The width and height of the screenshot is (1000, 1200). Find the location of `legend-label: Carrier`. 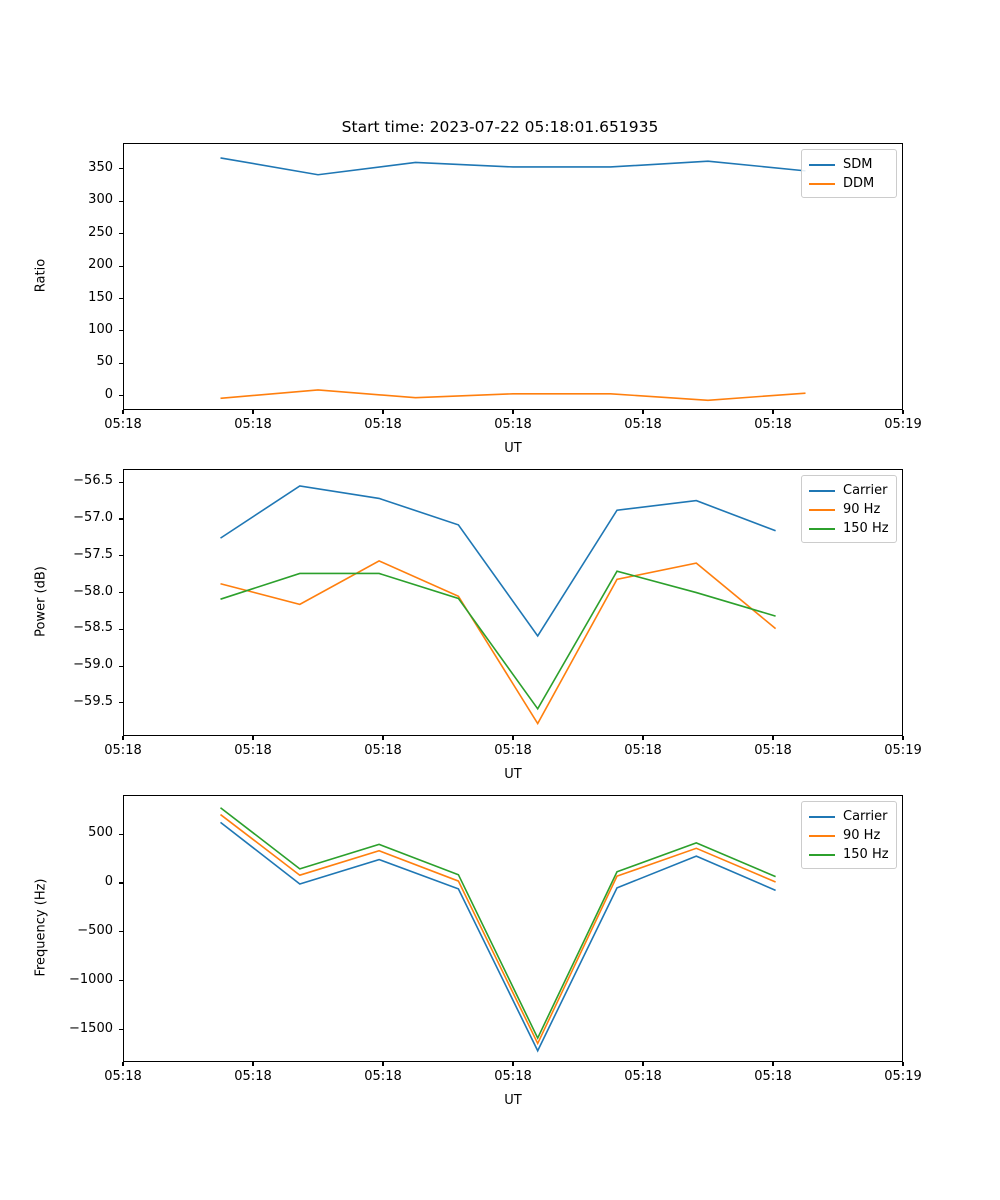

legend-label: Carrier is located at coordinates (865, 816).